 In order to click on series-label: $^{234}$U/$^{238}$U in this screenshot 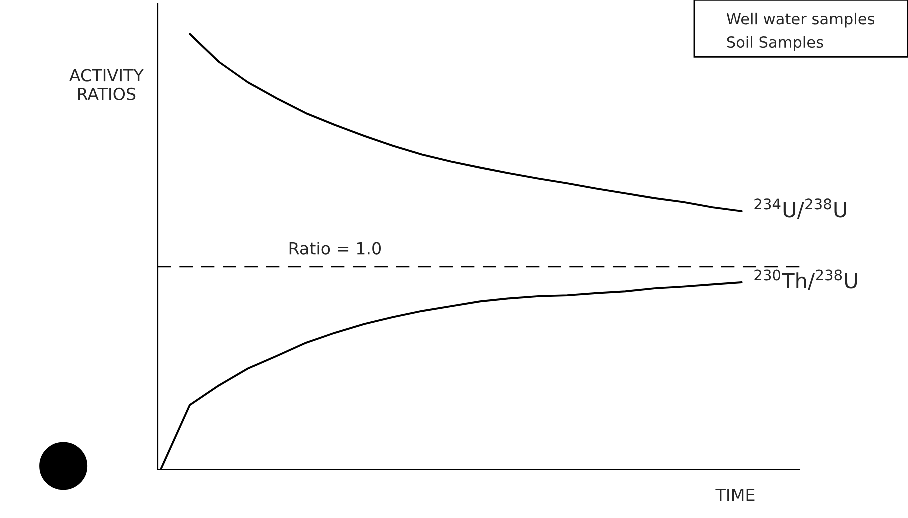, I will do `click(800, 209)`.